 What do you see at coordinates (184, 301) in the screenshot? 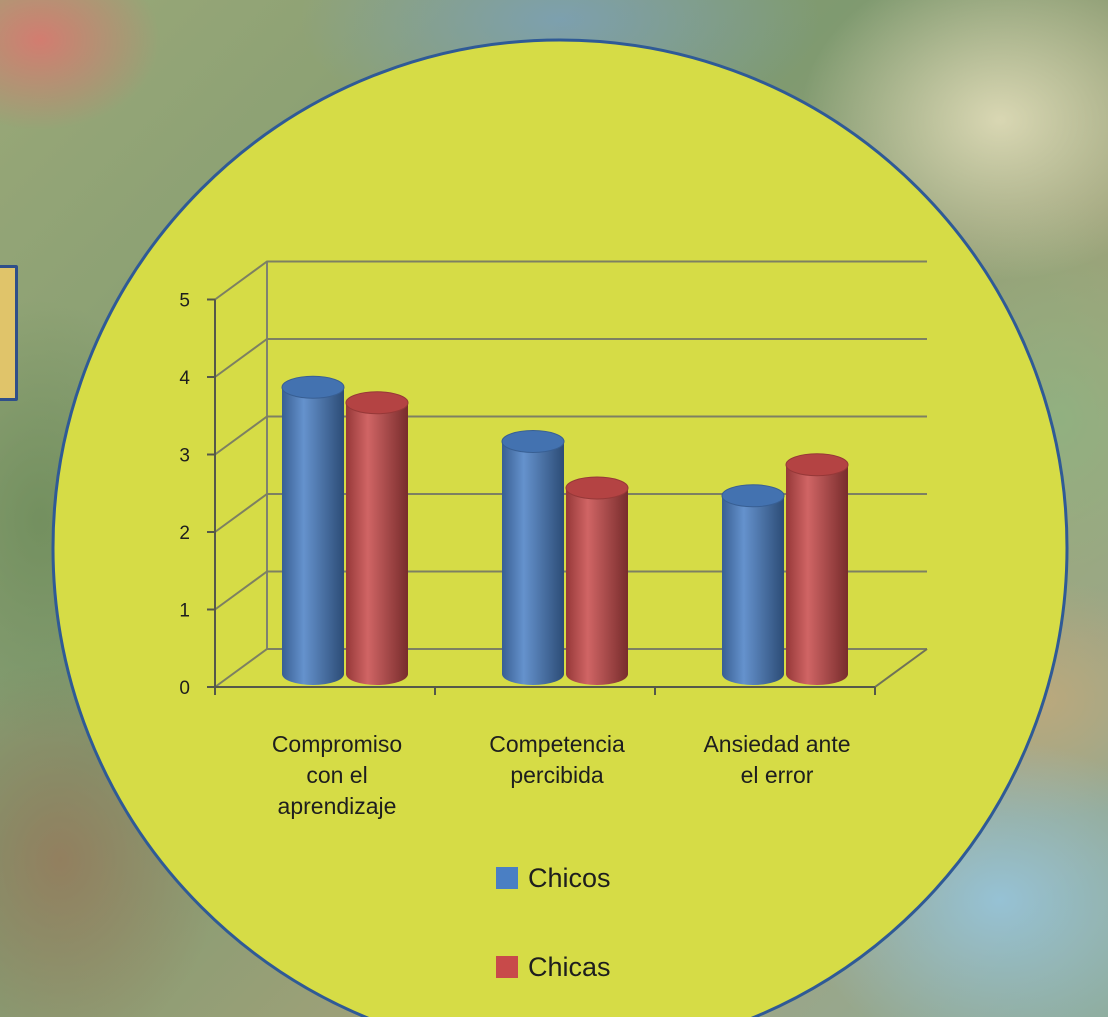
I see `y-tick-label: 5` at bounding box center [184, 301].